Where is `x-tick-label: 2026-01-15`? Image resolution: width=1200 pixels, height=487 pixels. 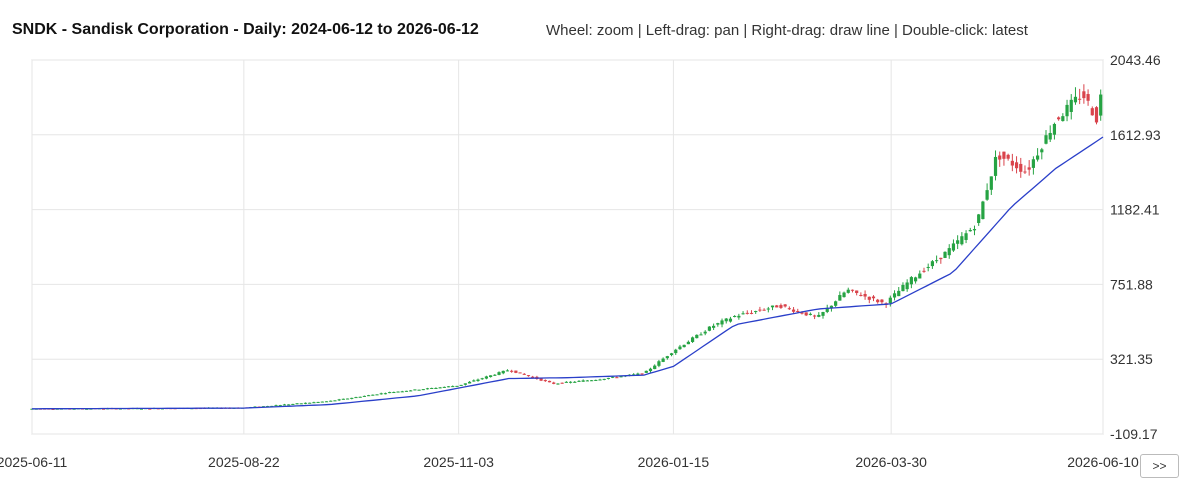 x-tick-label: 2026-01-15 is located at coordinates (674, 462).